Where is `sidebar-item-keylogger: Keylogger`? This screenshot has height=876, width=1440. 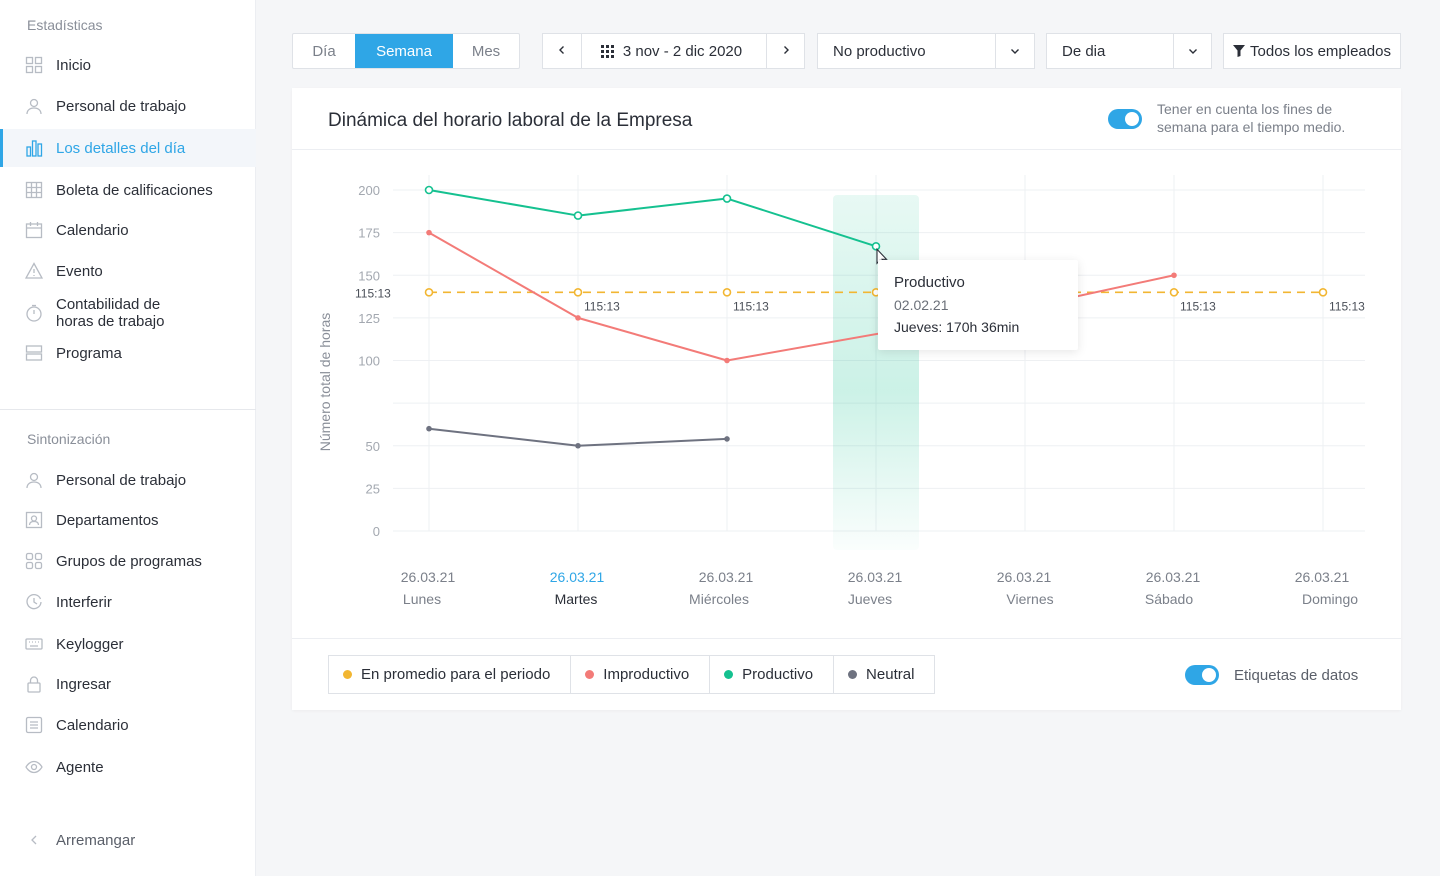
sidebar-item-keylogger: Keylogger is located at coordinates (128, 644).